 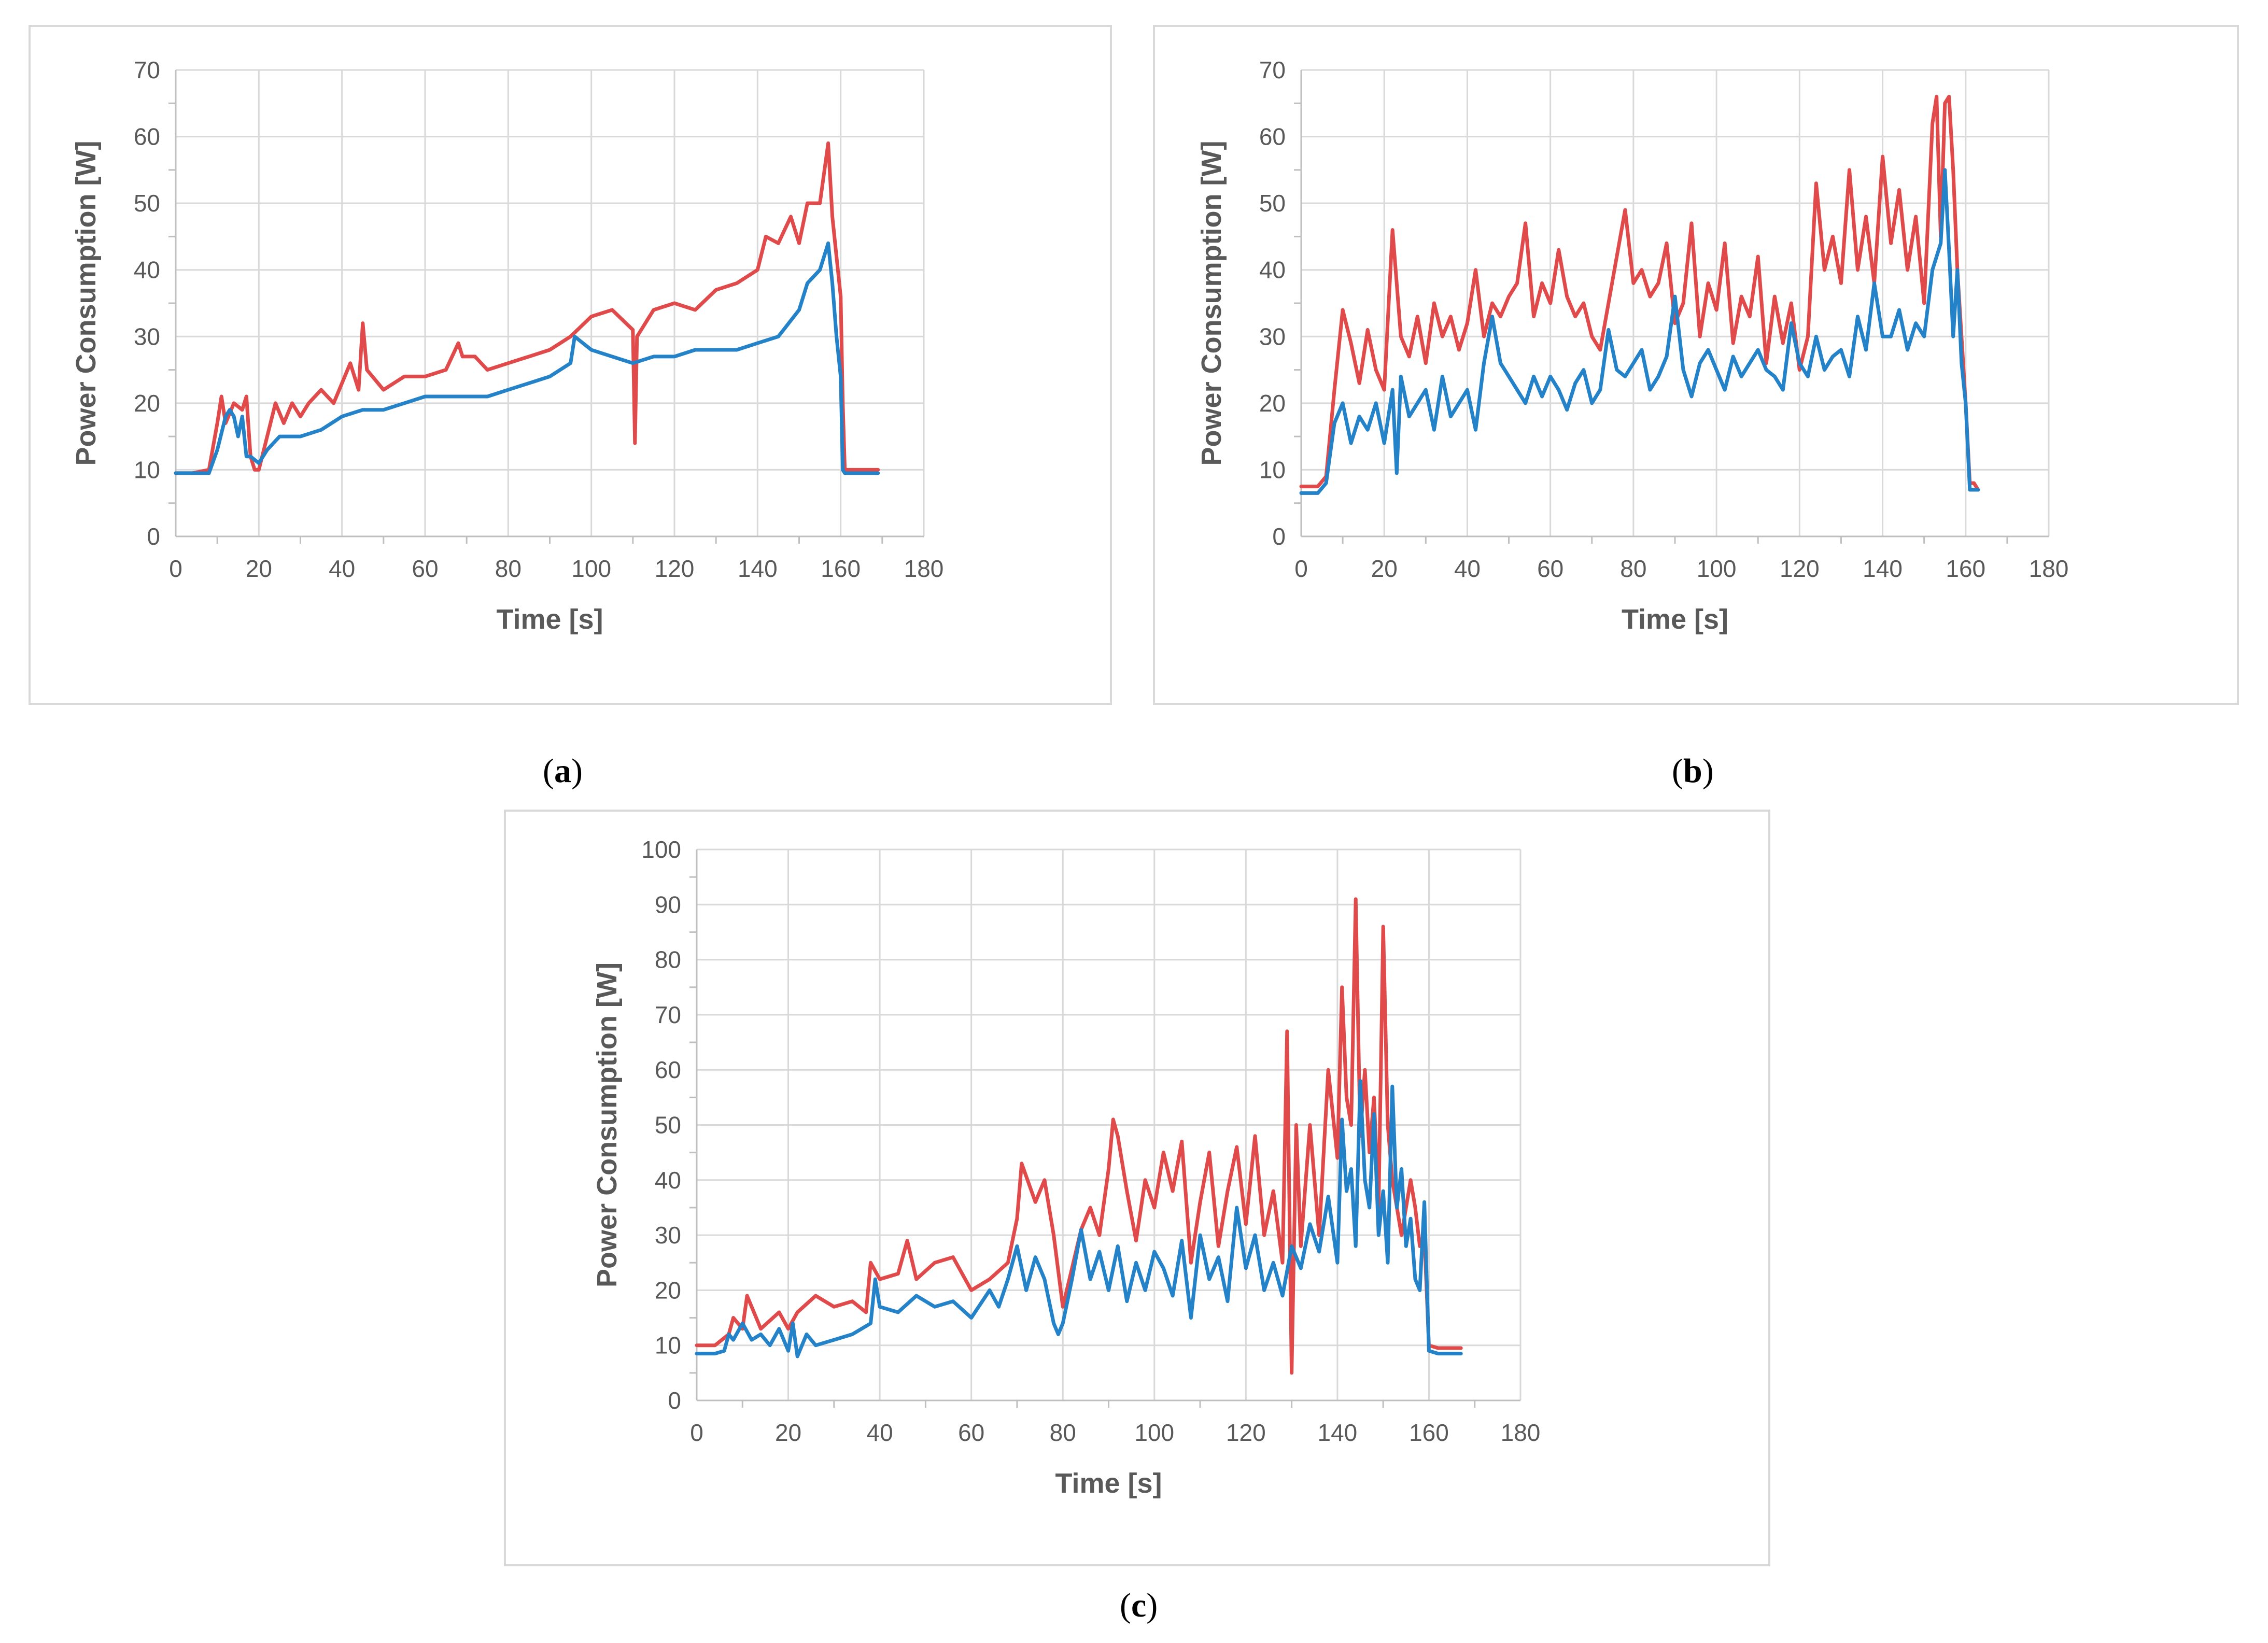 What do you see at coordinates (1139, 1605) in the screenshot?
I see `caption-c: (c)` at bounding box center [1139, 1605].